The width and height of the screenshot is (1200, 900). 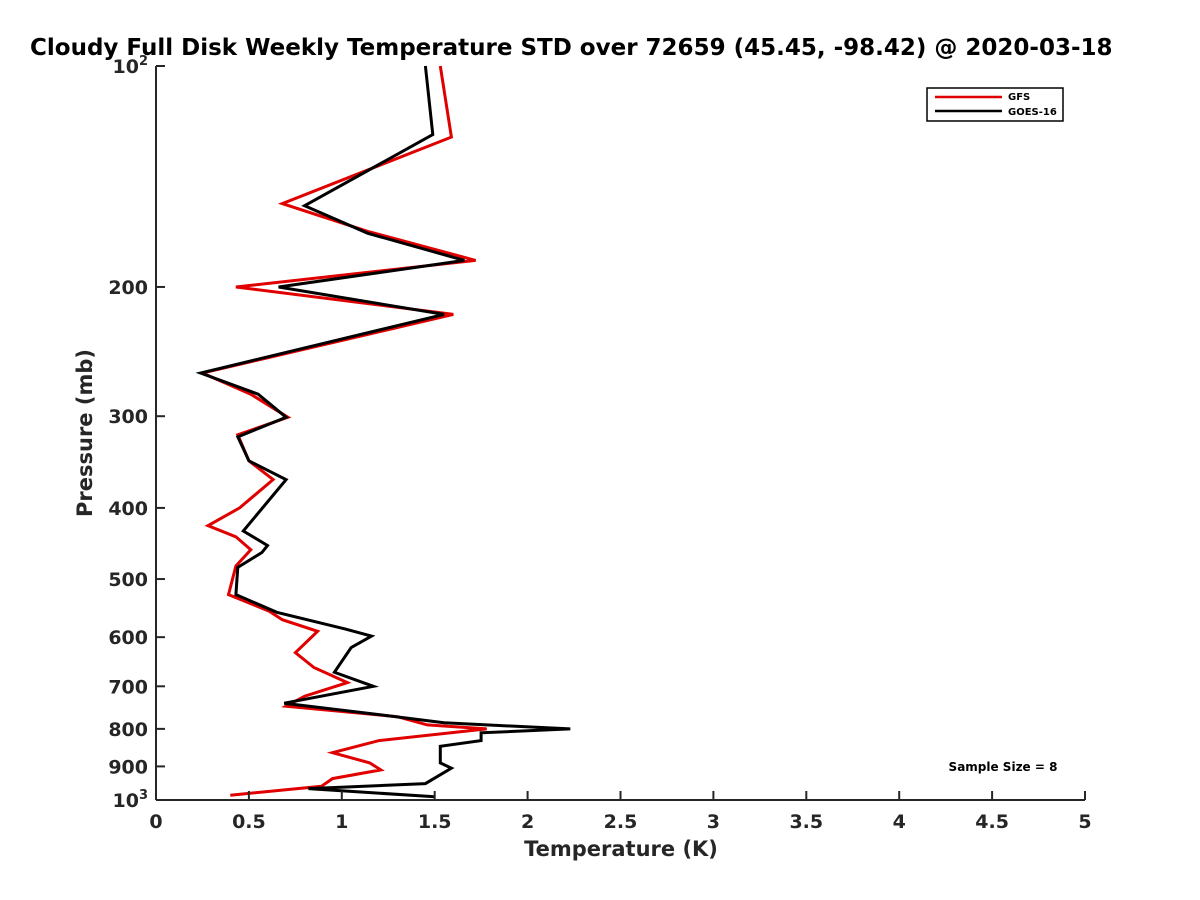 What do you see at coordinates (128, 509) in the screenshot?
I see `y-tick-label: 400` at bounding box center [128, 509].